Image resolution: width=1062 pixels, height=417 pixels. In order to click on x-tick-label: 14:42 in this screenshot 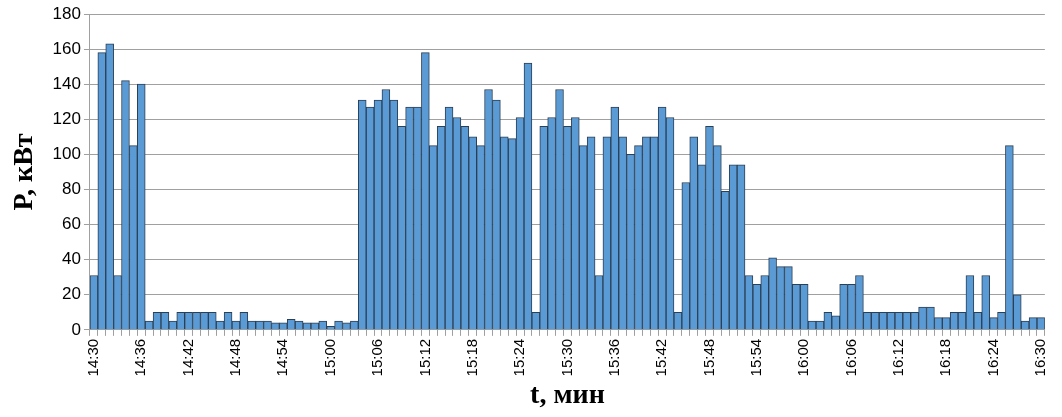, I will do `click(187, 357)`.